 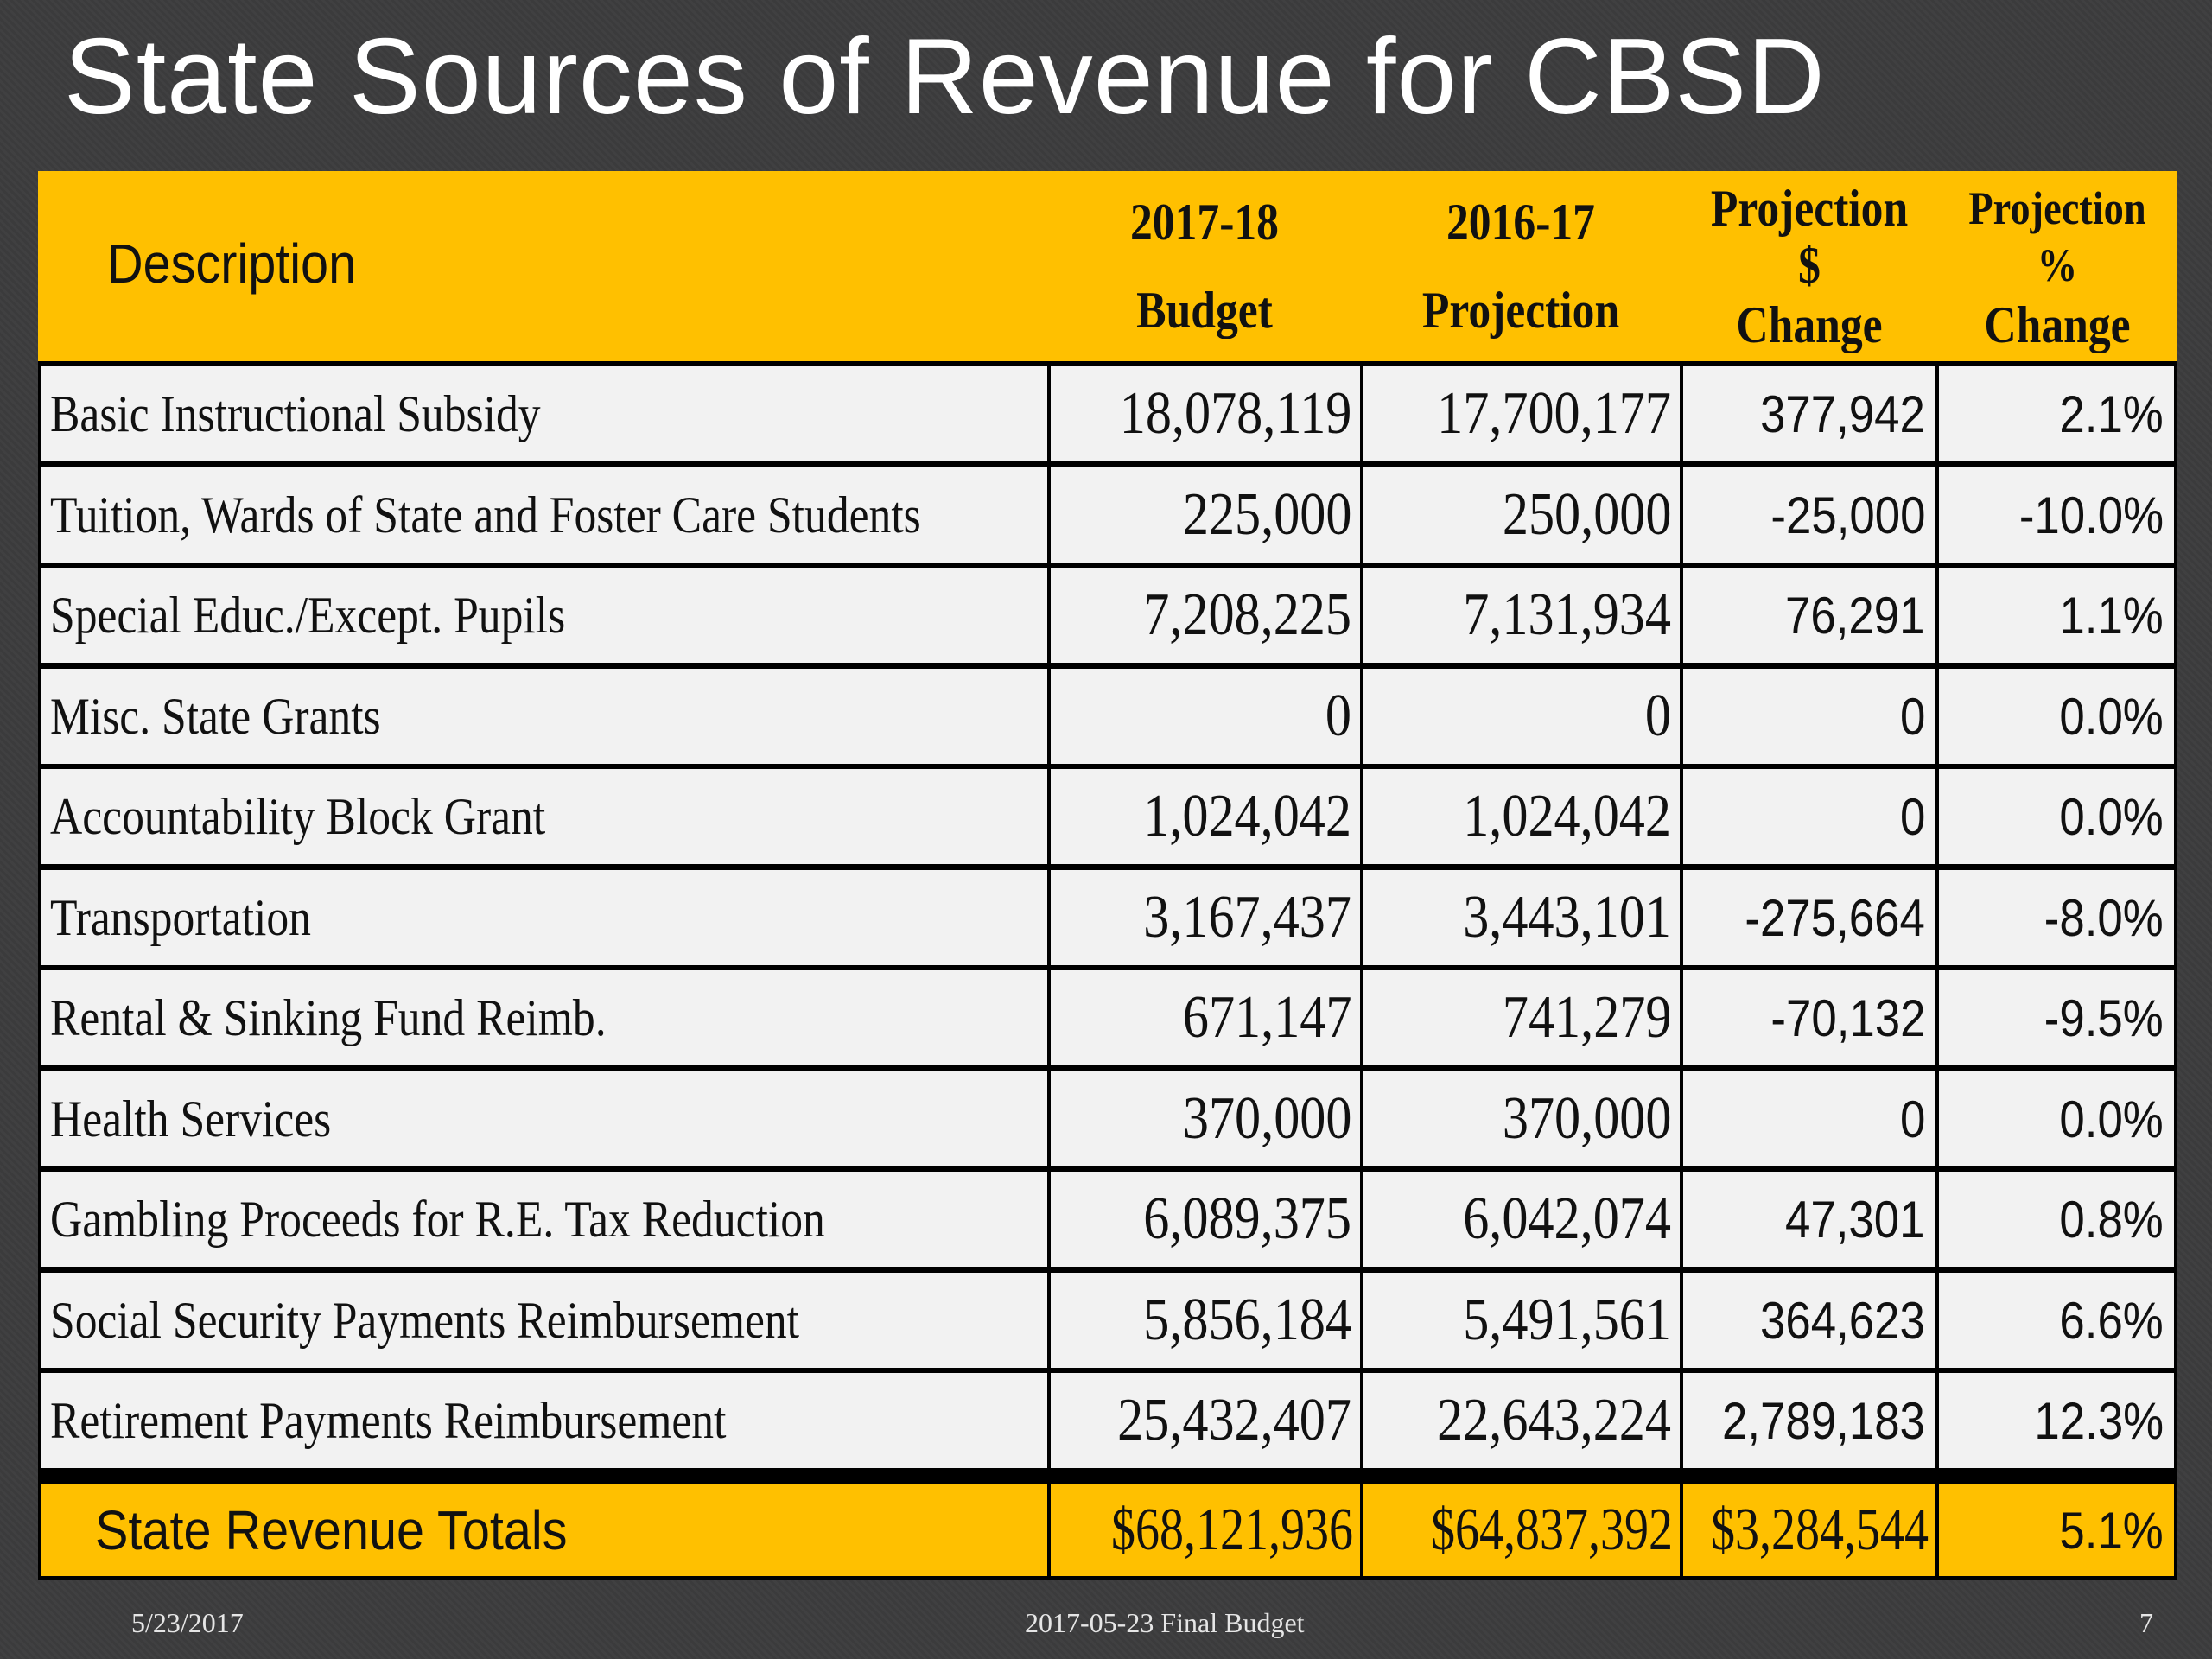 I want to click on table-cell-text: 225,000, so click(x=1266, y=514).